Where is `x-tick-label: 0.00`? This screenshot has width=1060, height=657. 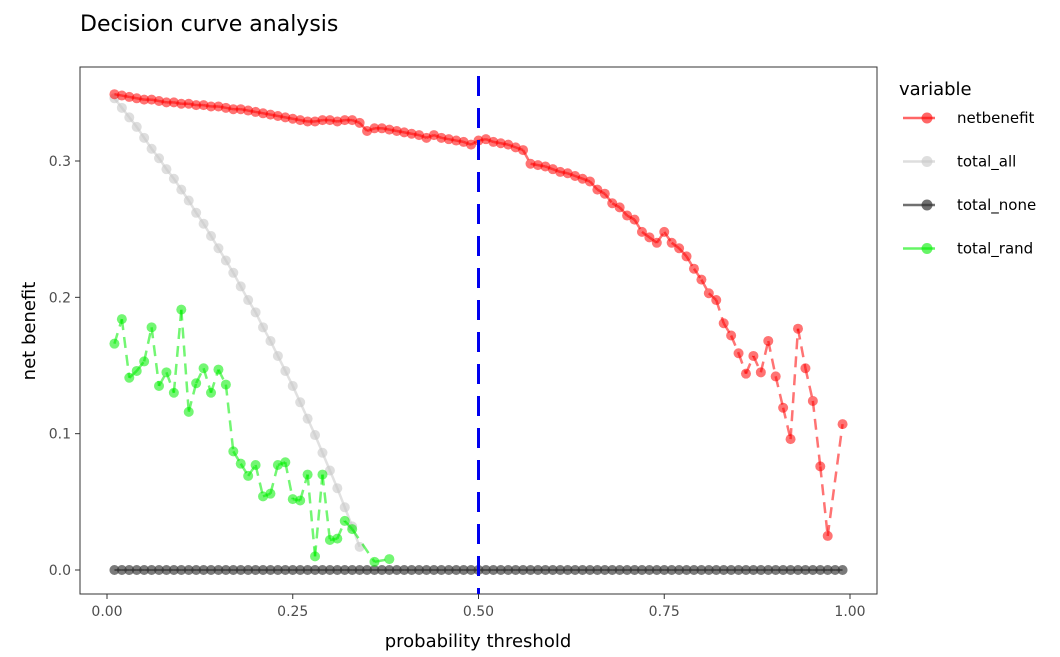 x-tick-label: 0.00 is located at coordinates (106, 612).